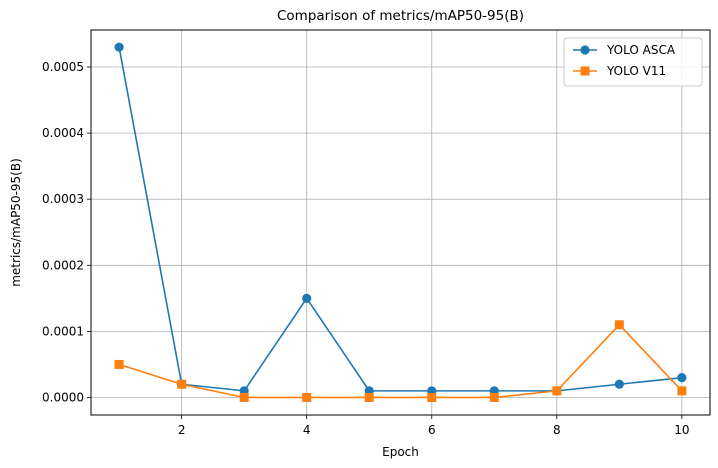 This screenshot has width=718, height=468. I want to click on y-tick-label: 0.0000, so click(63, 397).